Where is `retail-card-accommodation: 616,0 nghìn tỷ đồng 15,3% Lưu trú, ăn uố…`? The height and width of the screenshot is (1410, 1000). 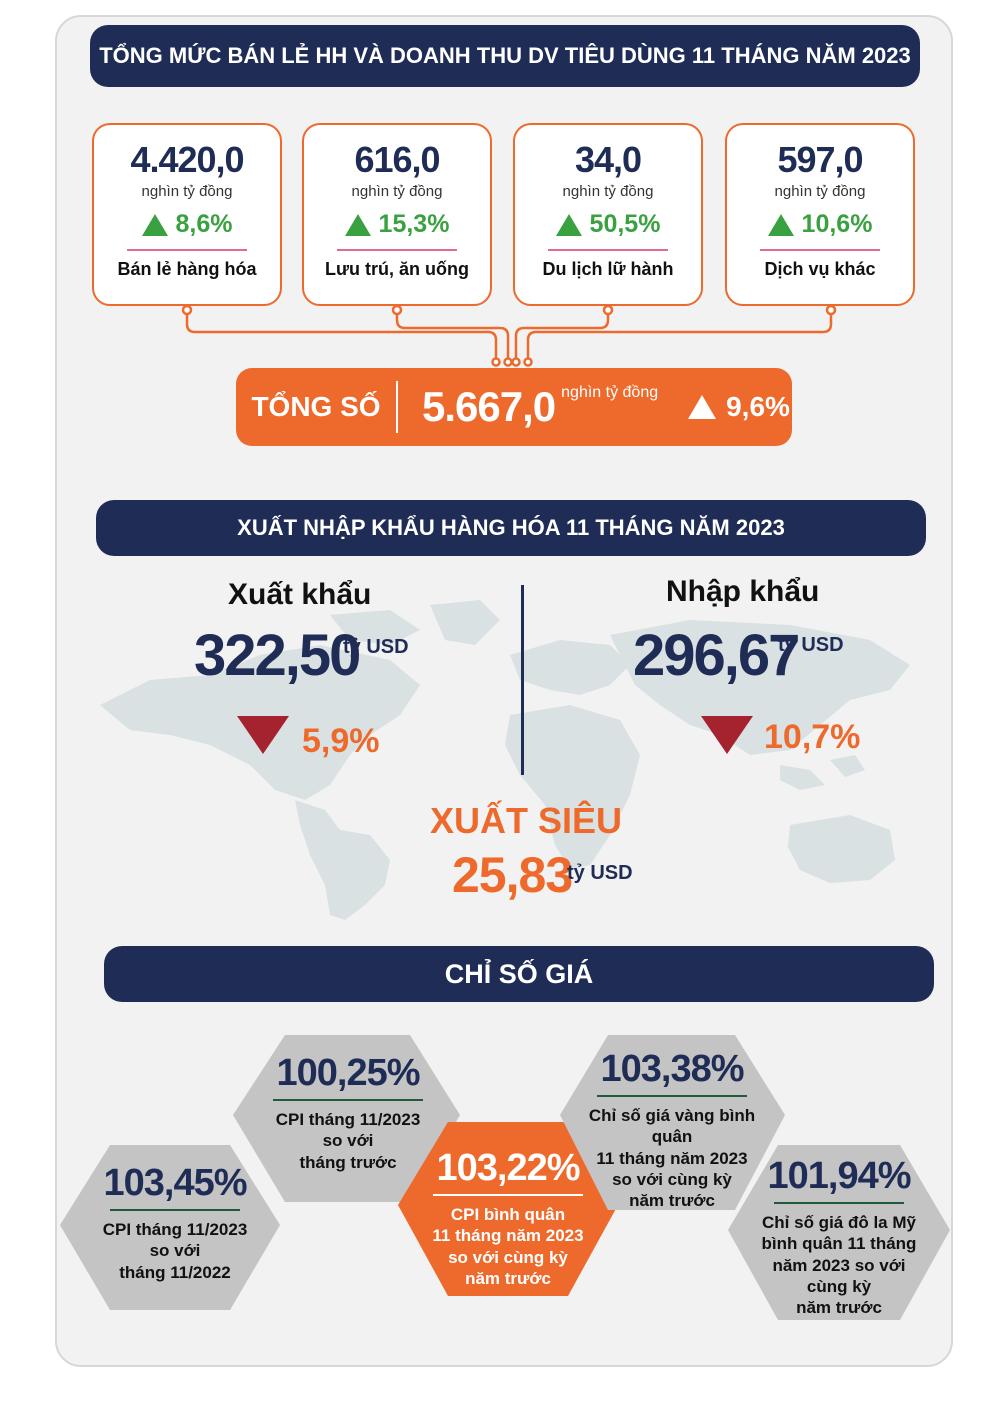 retail-card-accommodation: 616,0 nghìn tỷ đồng 15,3% Lưu trú, ăn uố… is located at coordinates (397, 214).